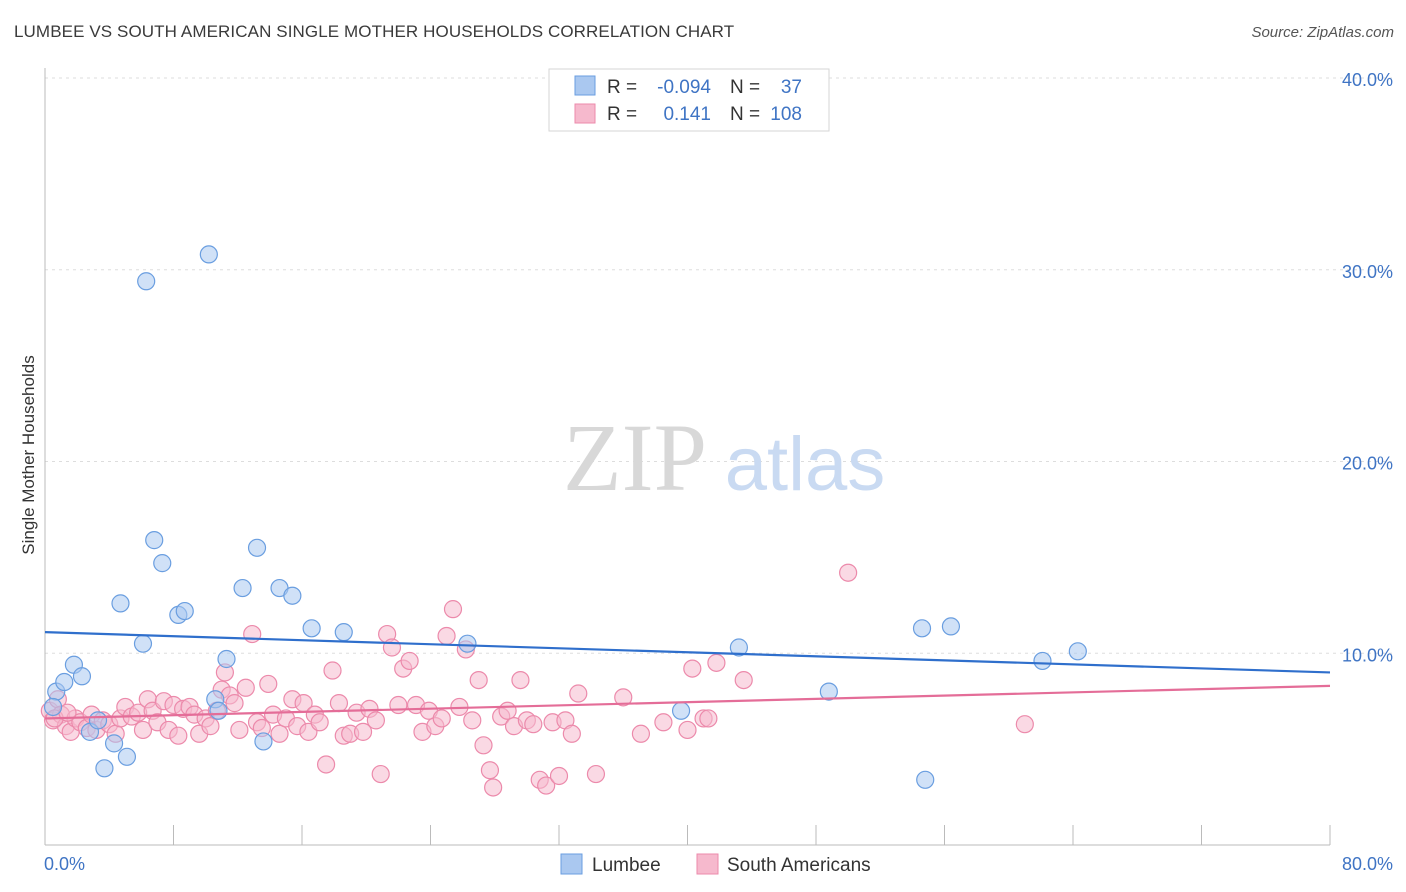 The height and width of the screenshot is (892, 1406). Describe the element at coordinates (585, 113) in the screenshot. I see `legend-swatch-south-americans` at that location.